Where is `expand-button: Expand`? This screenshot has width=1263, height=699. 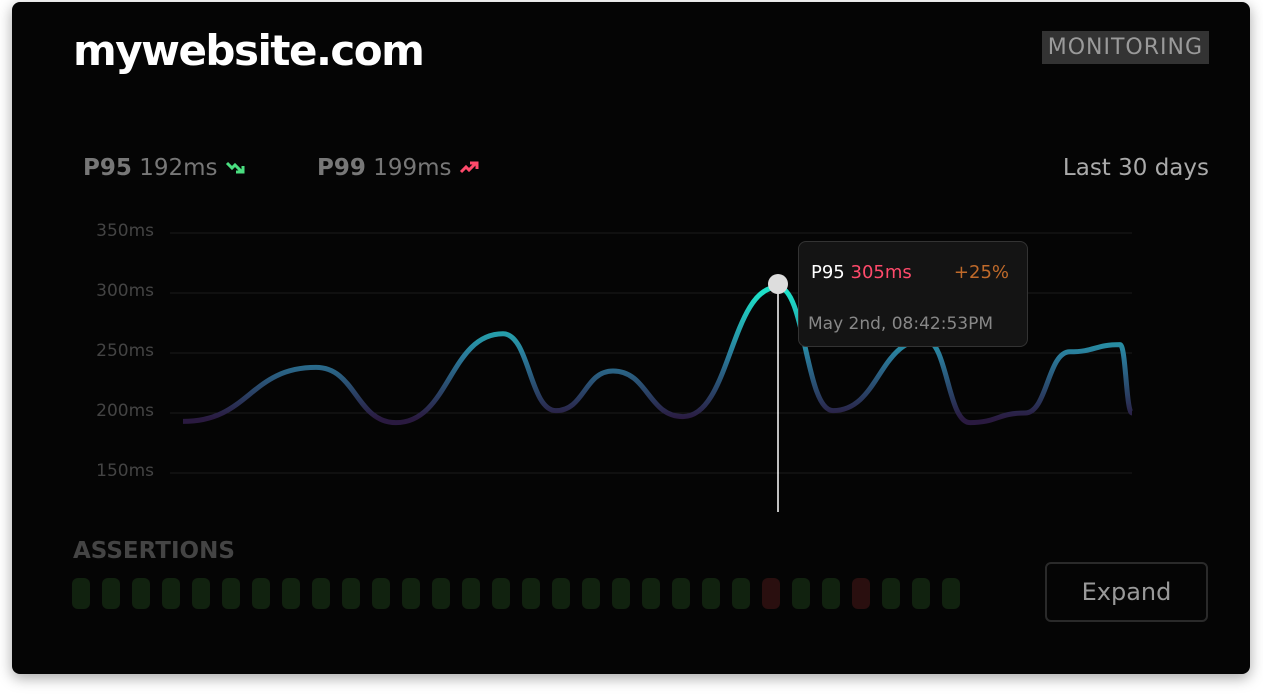
expand-button: Expand is located at coordinates (1126, 592).